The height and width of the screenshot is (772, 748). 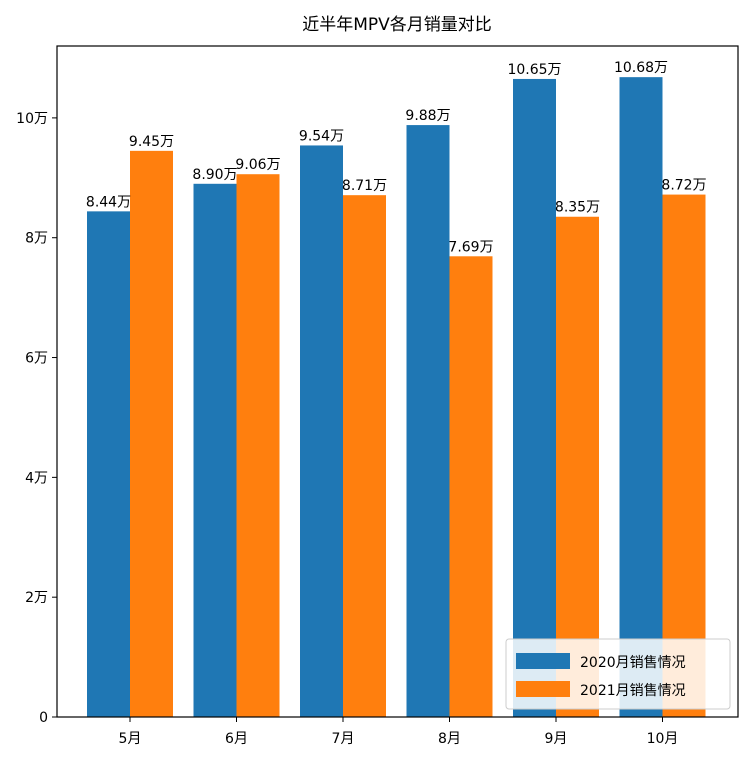 What do you see at coordinates (130, 739) in the screenshot?
I see `x-tick-label-1: 5月` at bounding box center [130, 739].